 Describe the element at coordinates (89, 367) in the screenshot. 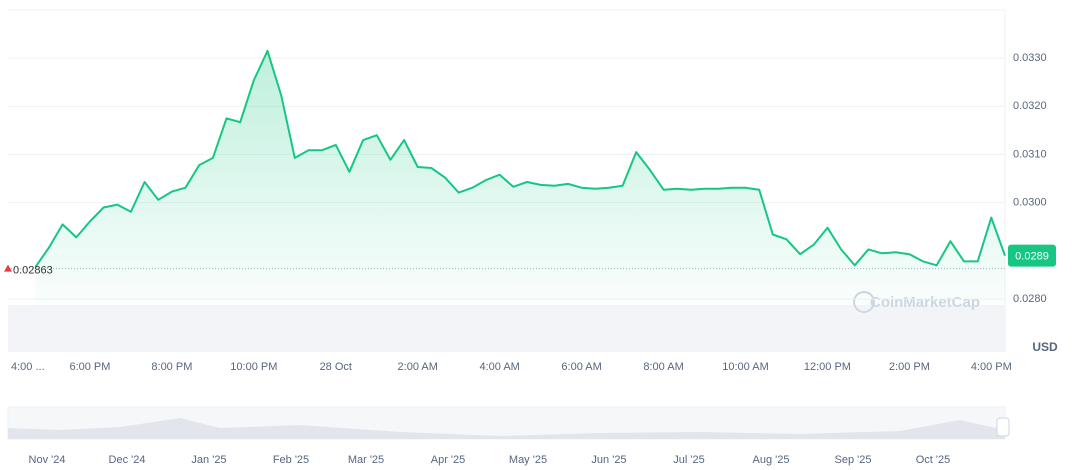

I see `x-tick-label: 6:00 PM` at that location.